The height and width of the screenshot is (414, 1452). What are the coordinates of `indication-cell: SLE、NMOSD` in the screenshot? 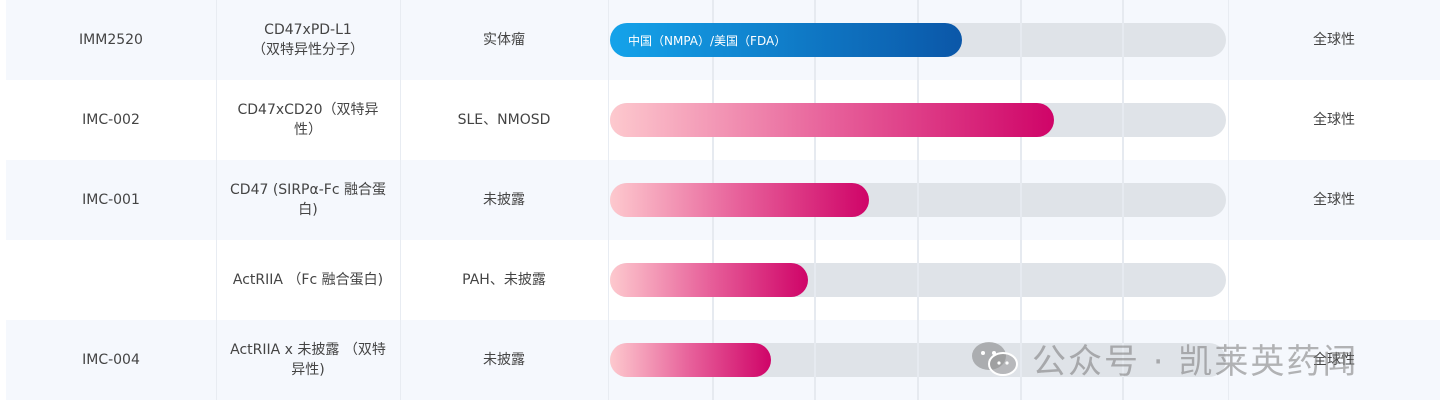 It's located at (504, 120).